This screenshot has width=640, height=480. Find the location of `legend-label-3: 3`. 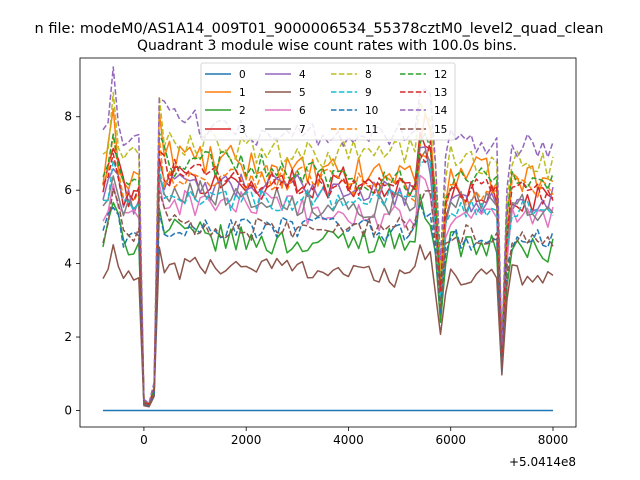

legend-label-3: 3 is located at coordinates (242, 130).